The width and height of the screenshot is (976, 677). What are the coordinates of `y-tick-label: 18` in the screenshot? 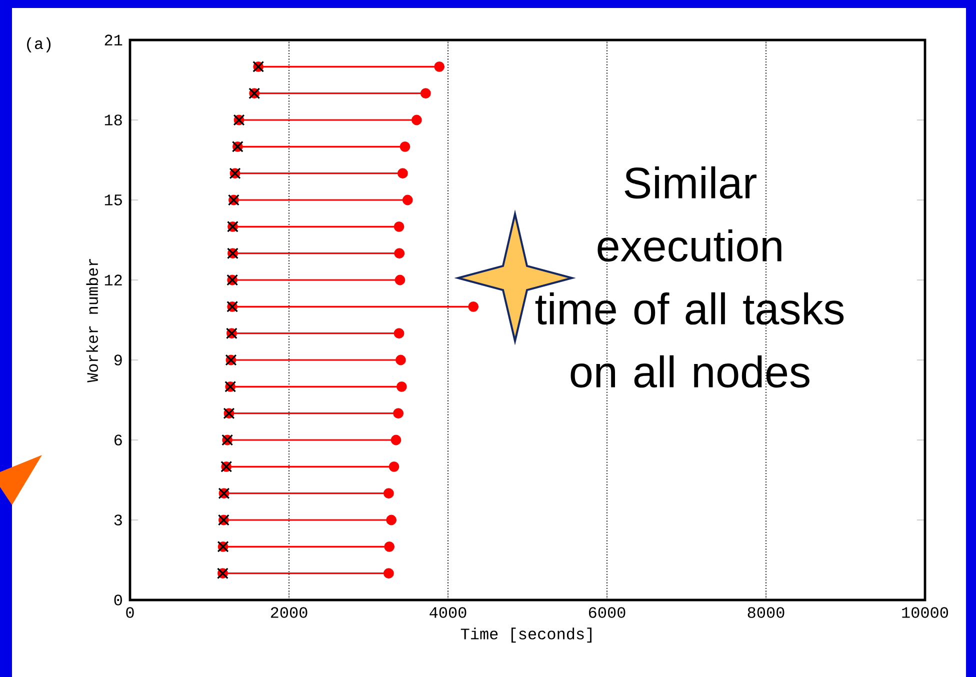 It's located at (113, 120).